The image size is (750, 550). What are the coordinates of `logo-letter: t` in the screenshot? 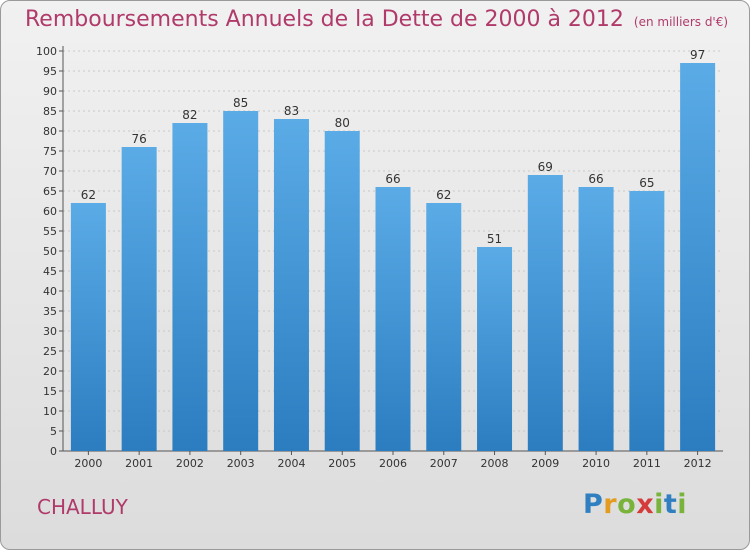 It's located at (670, 504).